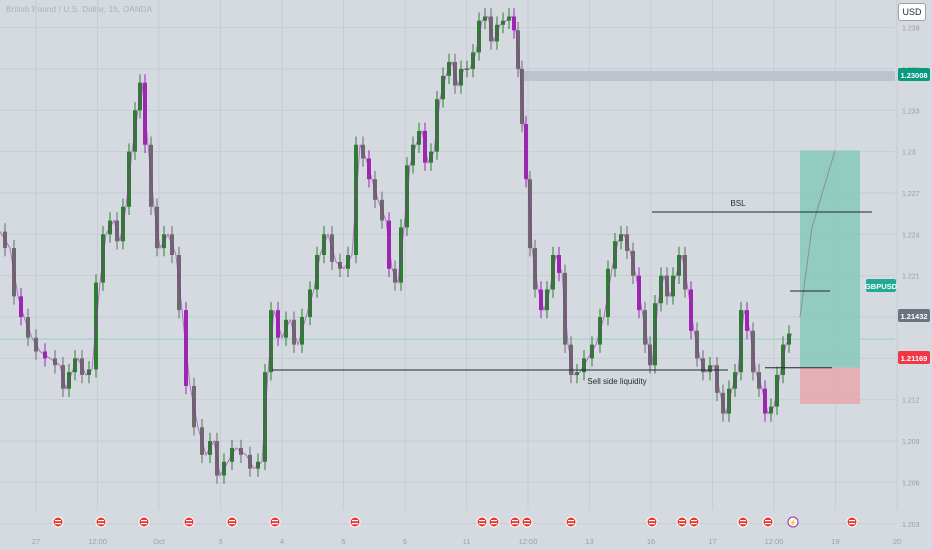  I want to click on price-badge-label: 1.21169, so click(914, 358).